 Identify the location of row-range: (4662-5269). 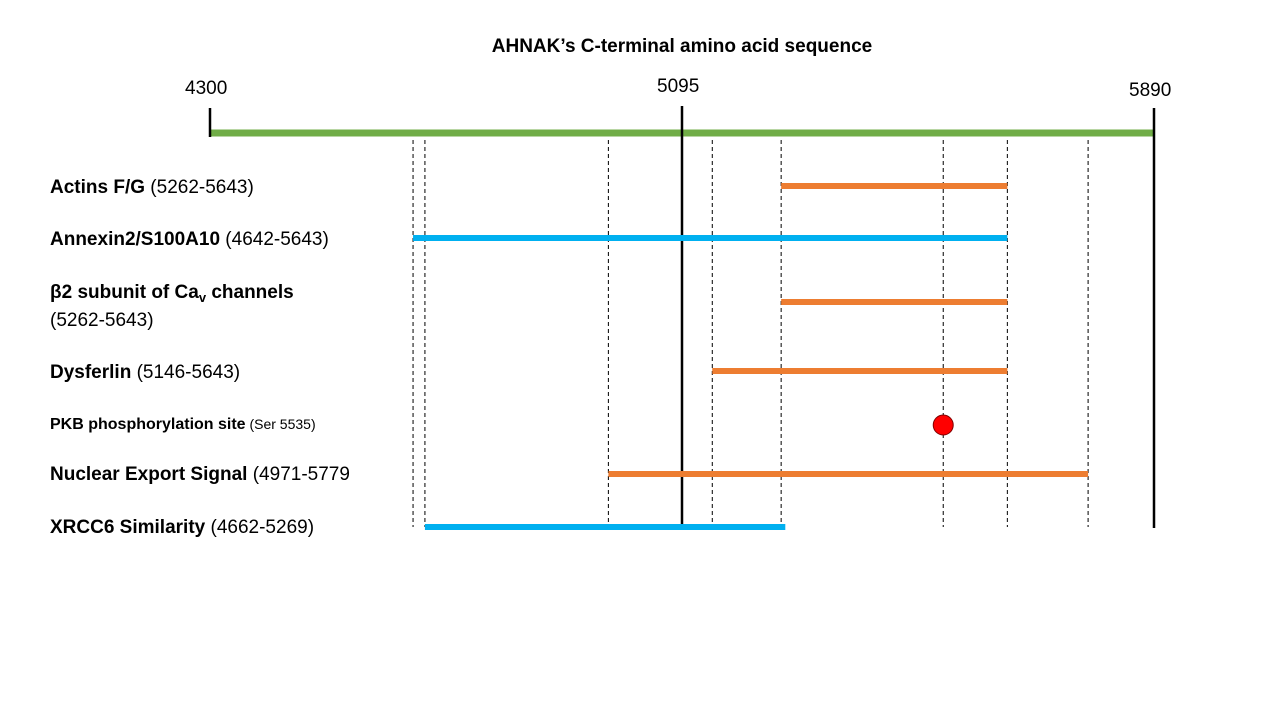
(260, 527).